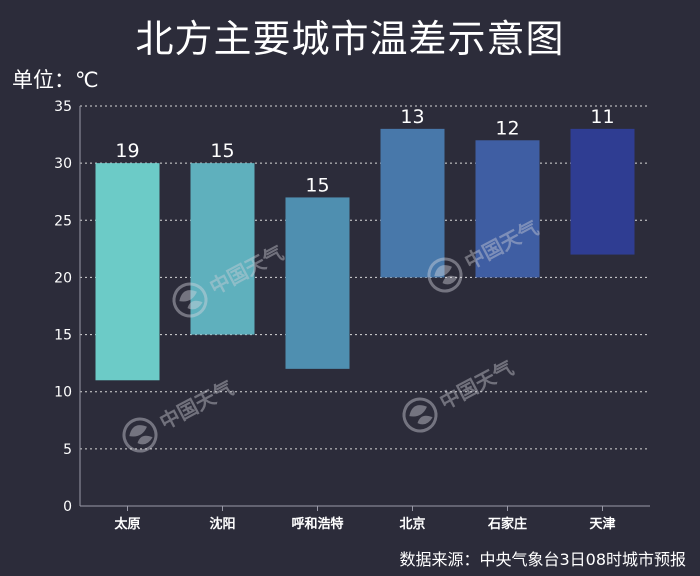  What do you see at coordinates (55, 80) in the screenshot?
I see `unit-label: 单位：℃` at bounding box center [55, 80].